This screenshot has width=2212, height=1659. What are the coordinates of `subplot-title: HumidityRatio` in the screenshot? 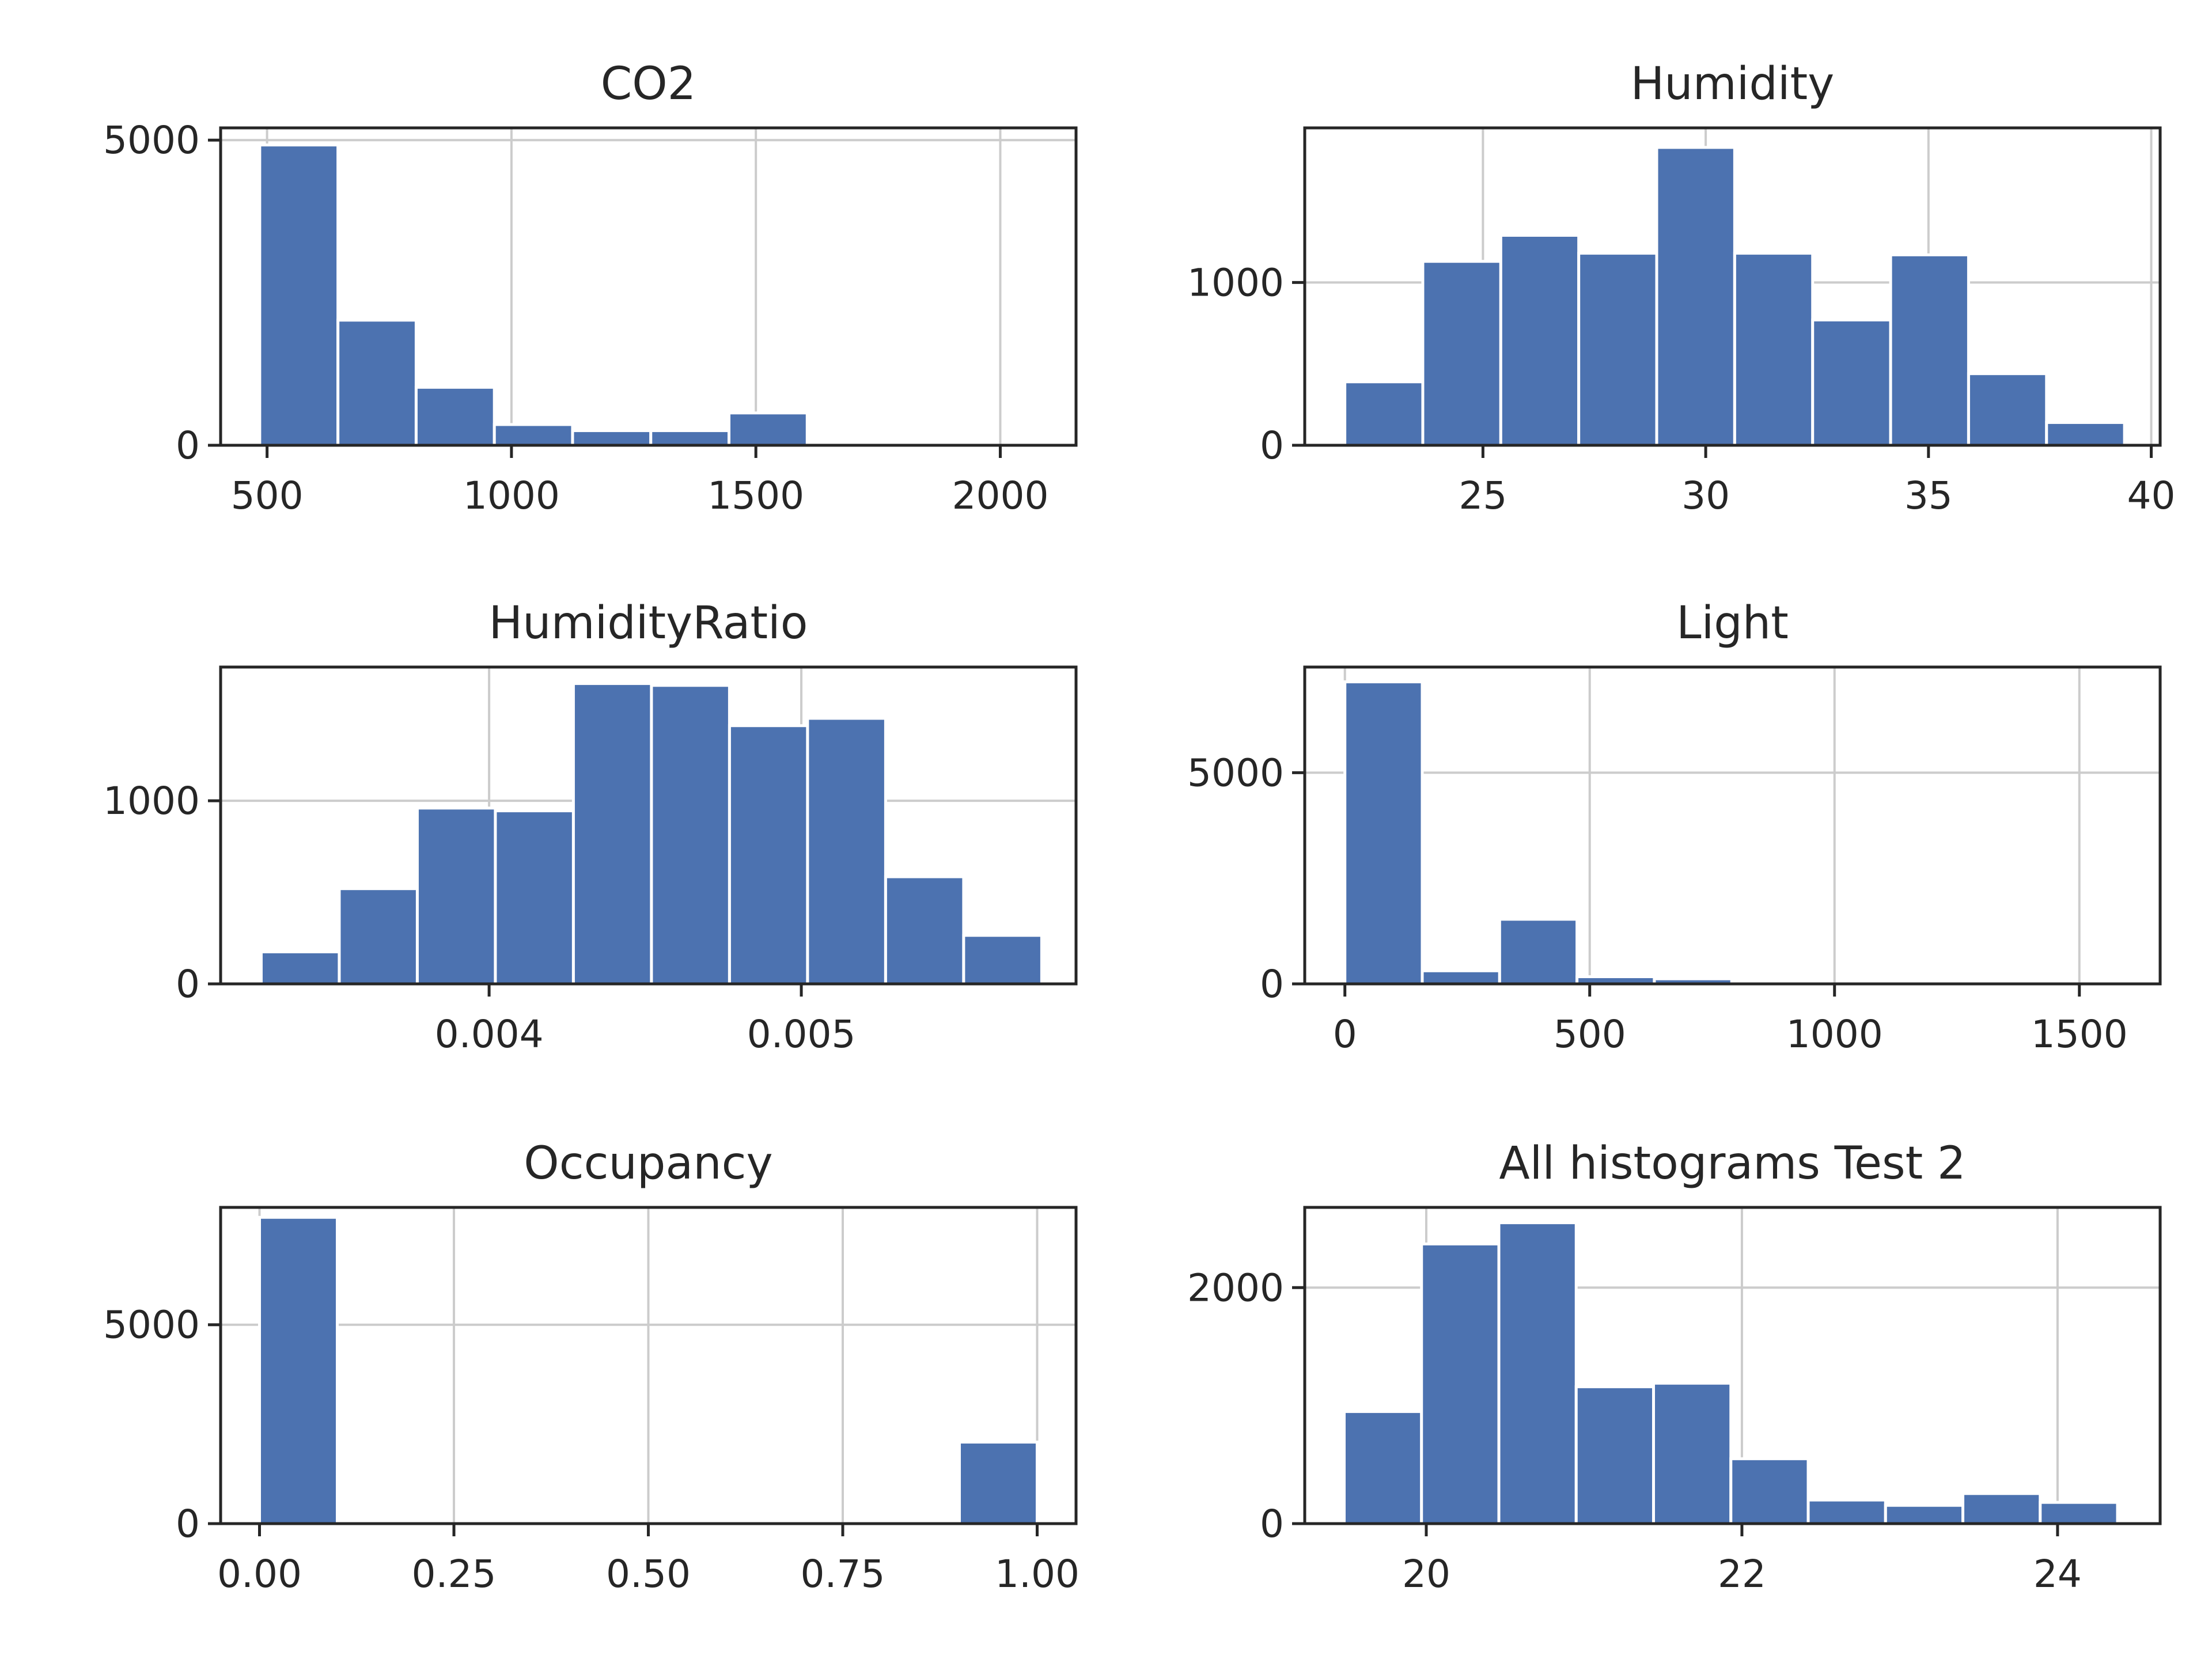 It's located at (648, 623).